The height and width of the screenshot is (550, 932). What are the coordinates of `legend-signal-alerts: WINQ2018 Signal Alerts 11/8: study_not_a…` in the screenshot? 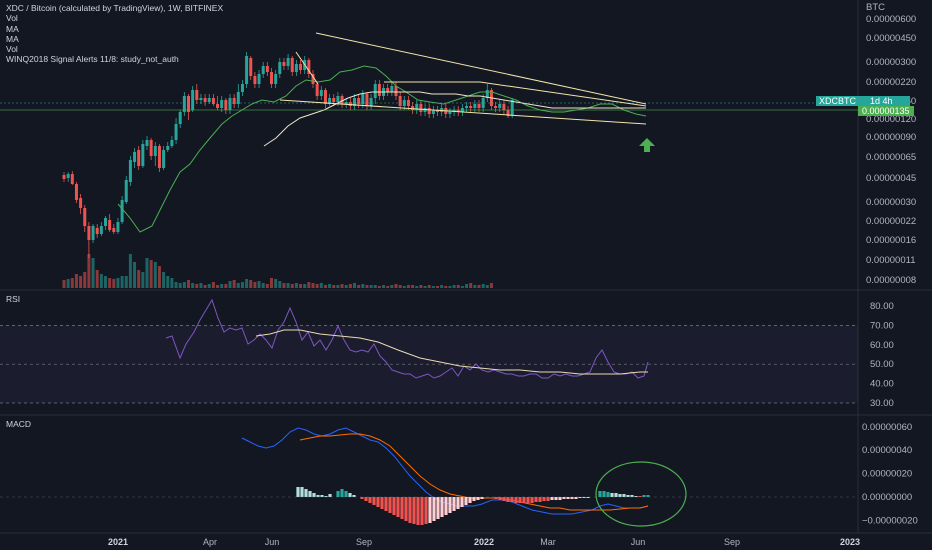 It's located at (92, 59).